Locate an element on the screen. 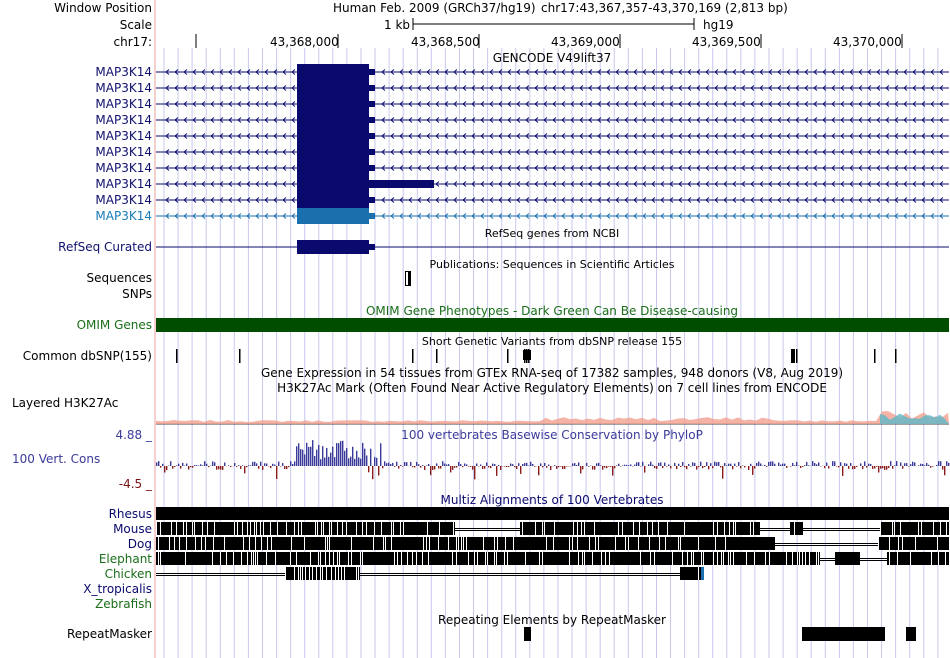 The width and height of the screenshot is (950, 658). conservation-label: 100 Vert. Cons is located at coordinates (56, 459).